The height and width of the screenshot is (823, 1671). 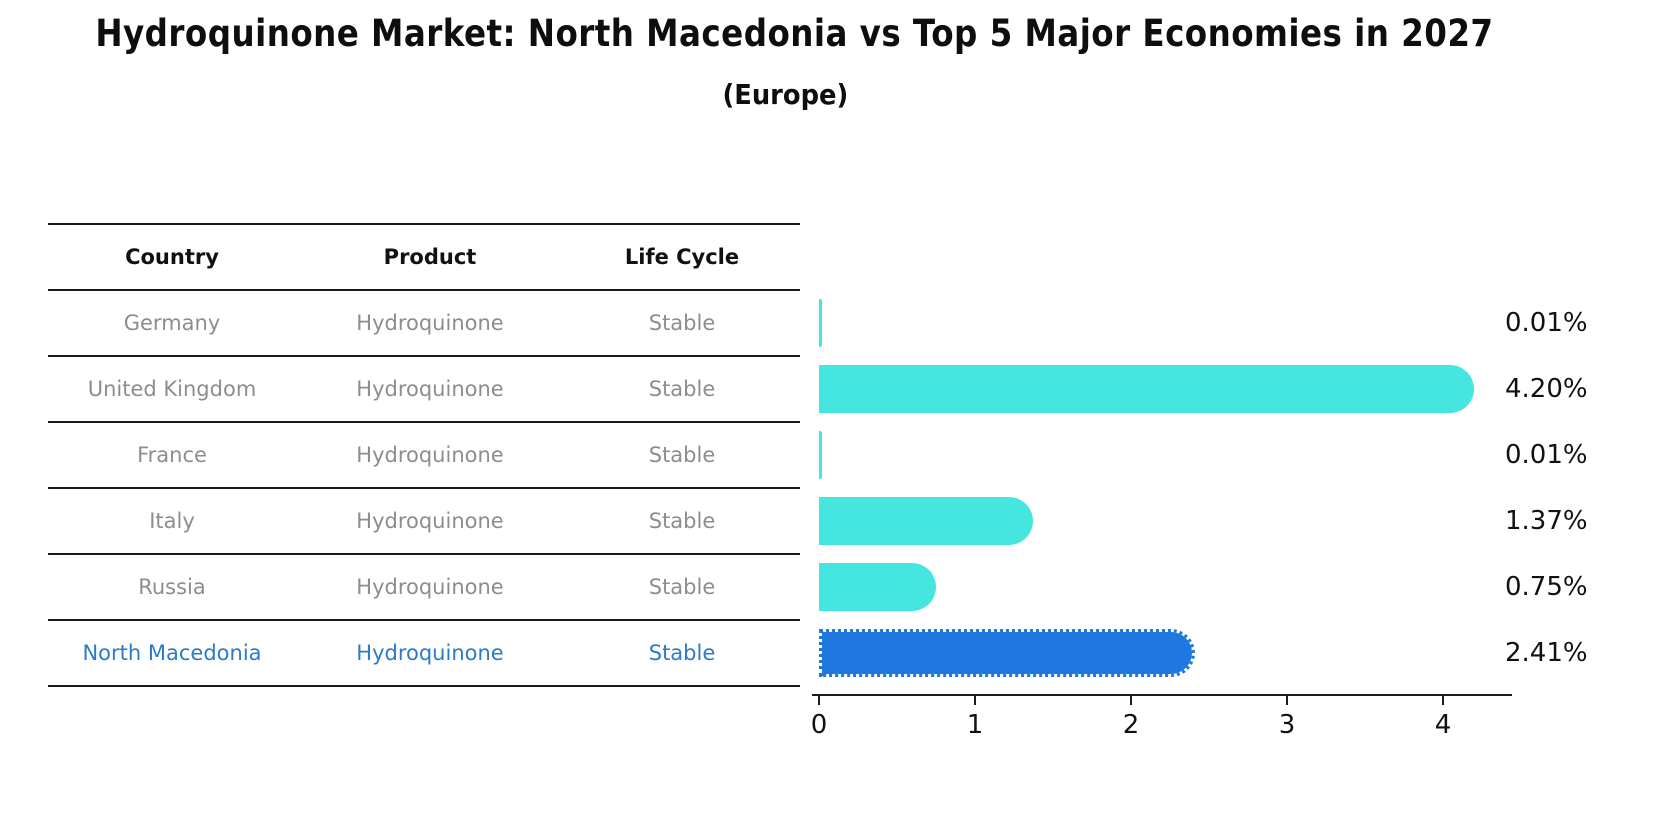 I want to click on bar-germany, so click(x=820, y=323).